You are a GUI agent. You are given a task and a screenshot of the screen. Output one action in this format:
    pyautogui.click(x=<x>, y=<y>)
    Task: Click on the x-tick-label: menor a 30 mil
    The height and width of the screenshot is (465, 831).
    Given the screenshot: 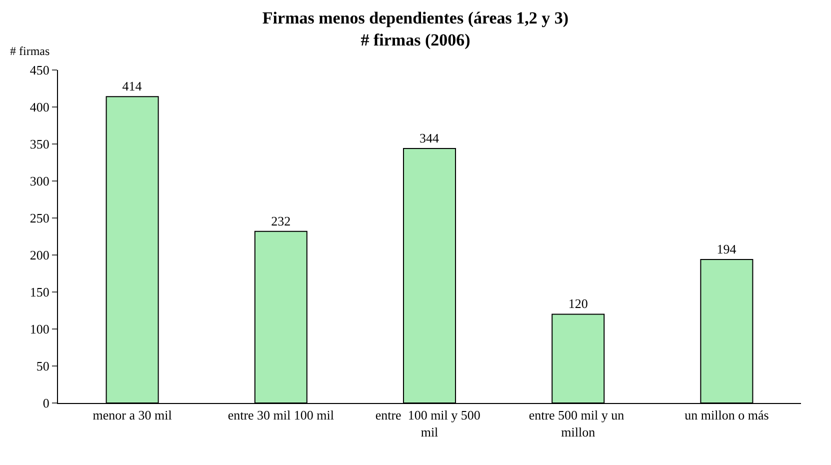 What is the action you would take?
    pyautogui.click(x=132, y=415)
    